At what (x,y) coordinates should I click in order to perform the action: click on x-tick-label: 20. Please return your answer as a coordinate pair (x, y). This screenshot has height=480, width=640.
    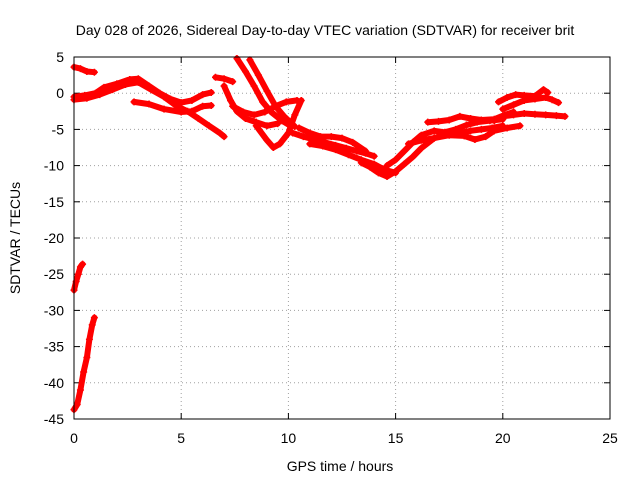
    Looking at the image, I should click on (503, 438).